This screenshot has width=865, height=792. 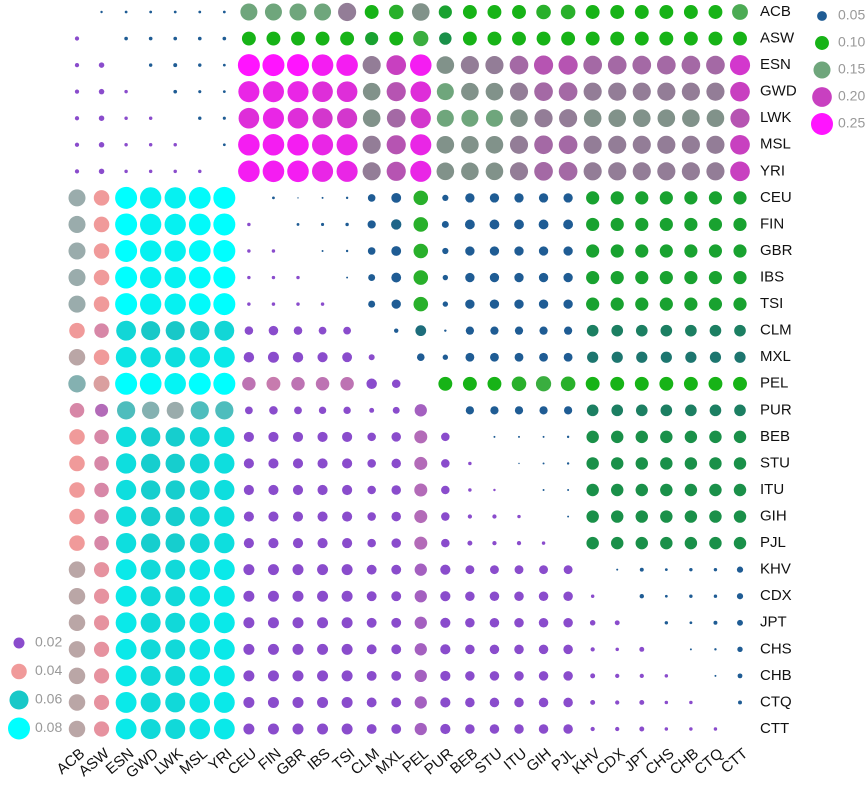 What do you see at coordinates (773, 622) in the screenshot?
I see `row-label: JPT` at bounding box center [773, 622].